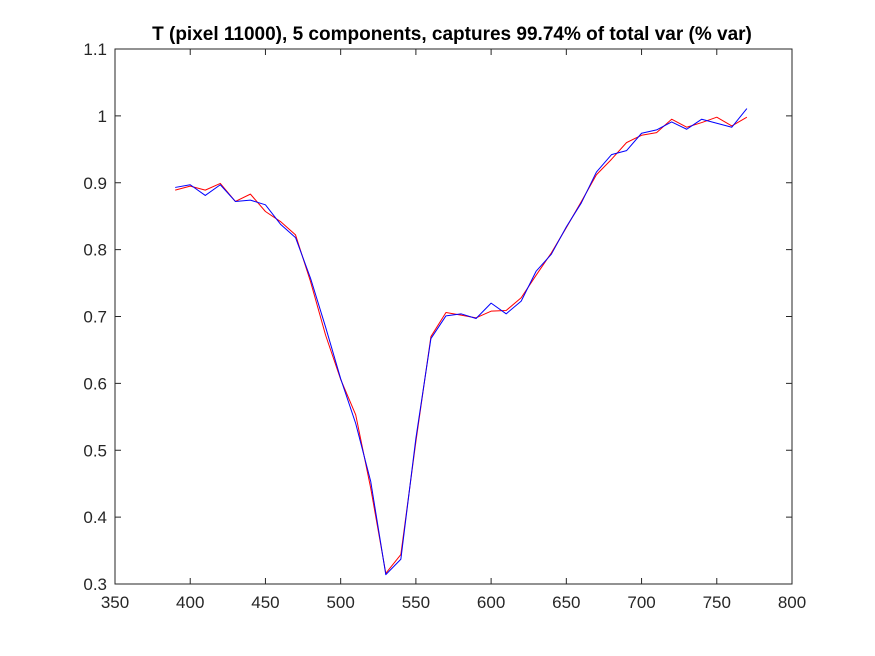  Describe the element at coordinates (416, 602) in the screenshot. I see `x-tick-label: 550` at that location.